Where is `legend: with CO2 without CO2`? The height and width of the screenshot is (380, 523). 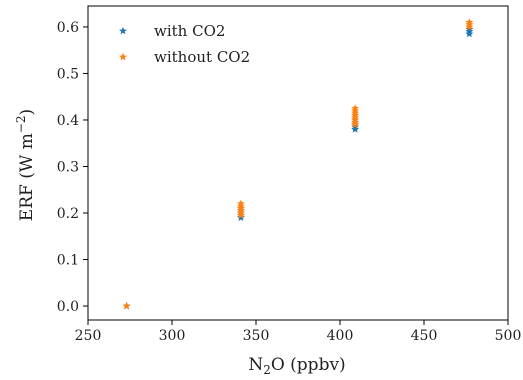
legend: with CO2 without CO2 is located at coordinates (184, 44).